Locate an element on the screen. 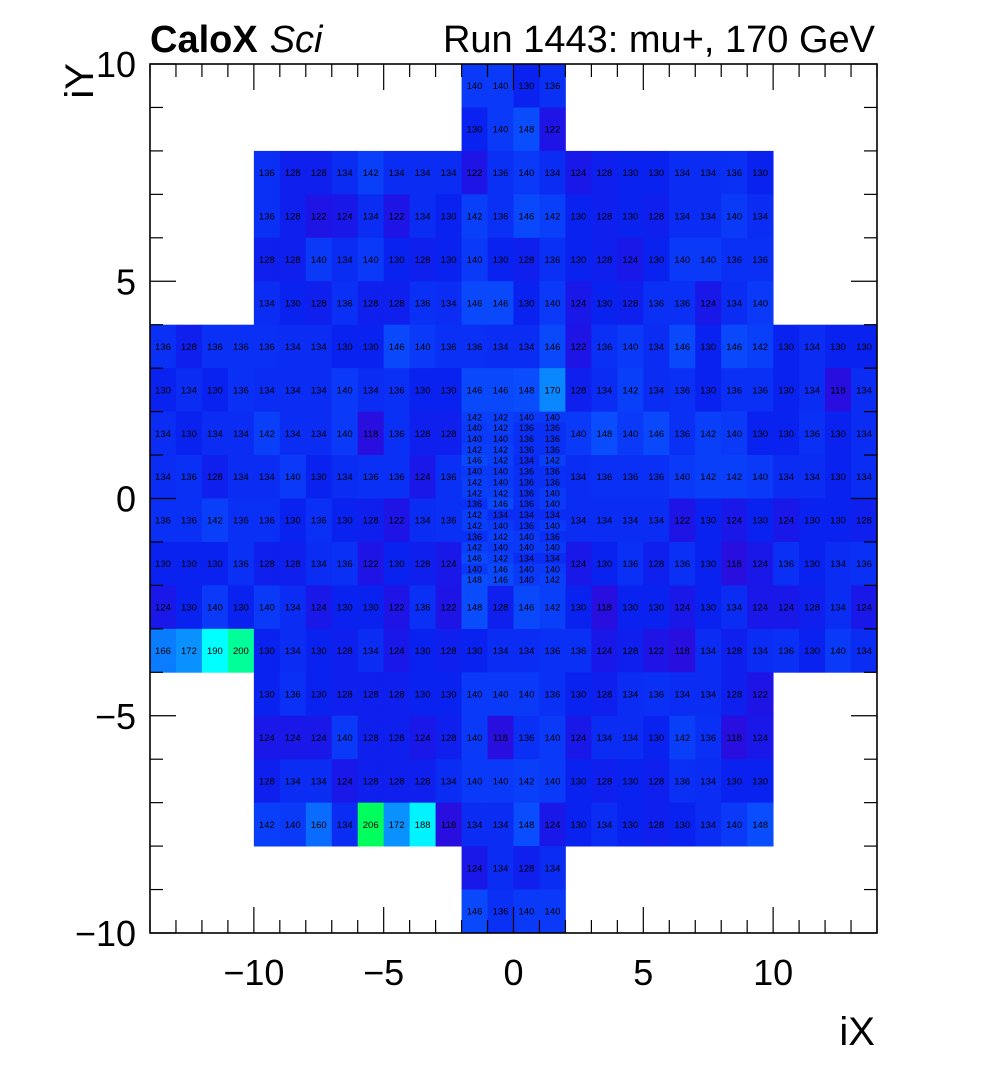 This screenshot has width=996, height=1072. cell-value-label: 148 is located at coordinates (474, 580).